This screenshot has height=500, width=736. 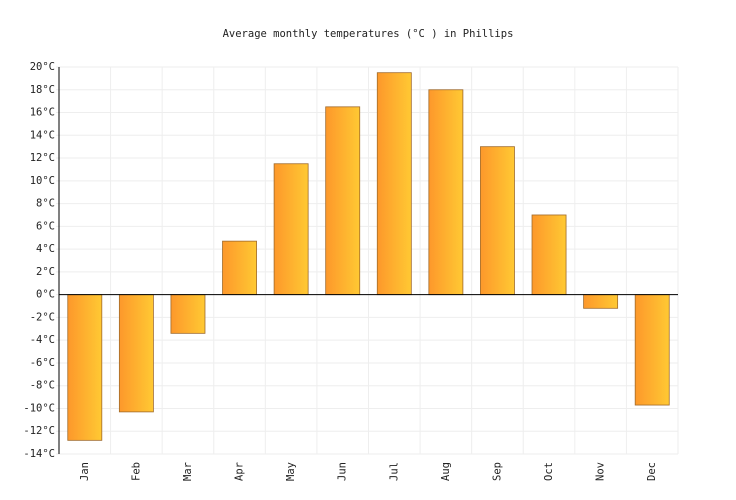 I want to click on x-tick-label: Oct, so click(x=549, y=471).